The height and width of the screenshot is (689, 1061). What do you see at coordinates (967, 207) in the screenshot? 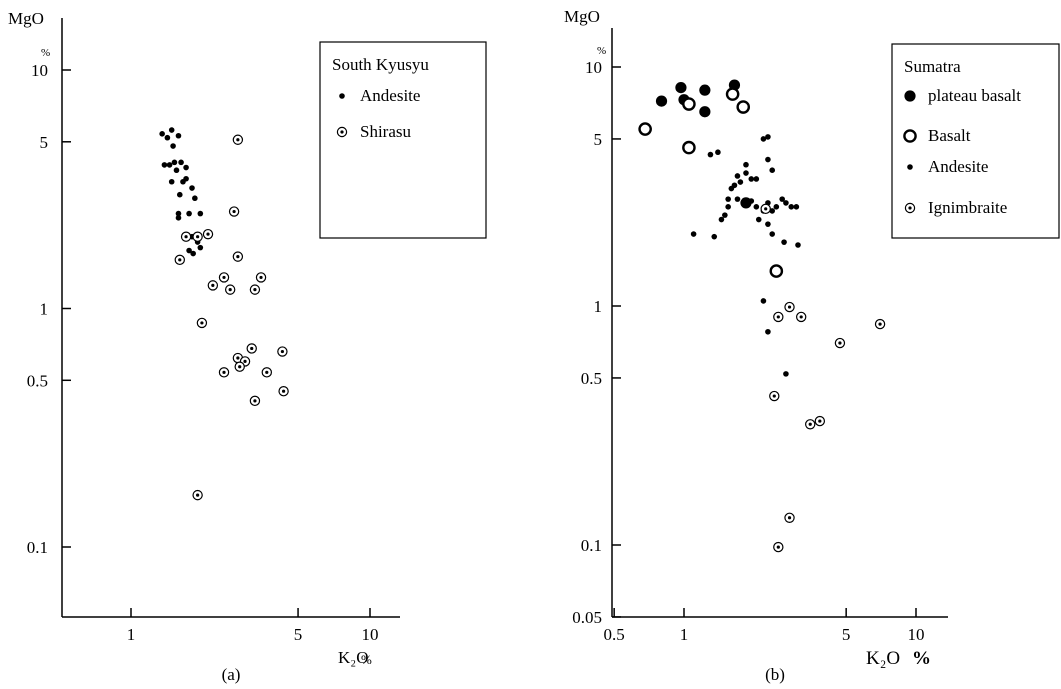
I see `legend-label-ignimbraite: Ignimbraite` at bounding box center [967, 207].